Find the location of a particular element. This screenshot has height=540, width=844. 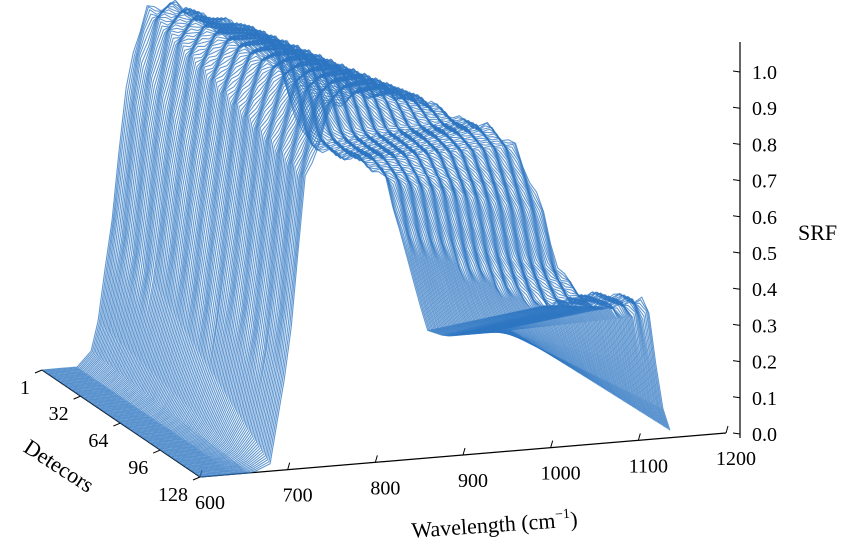

z-tick-label: 1.0 is located at coordinates (764, 73).